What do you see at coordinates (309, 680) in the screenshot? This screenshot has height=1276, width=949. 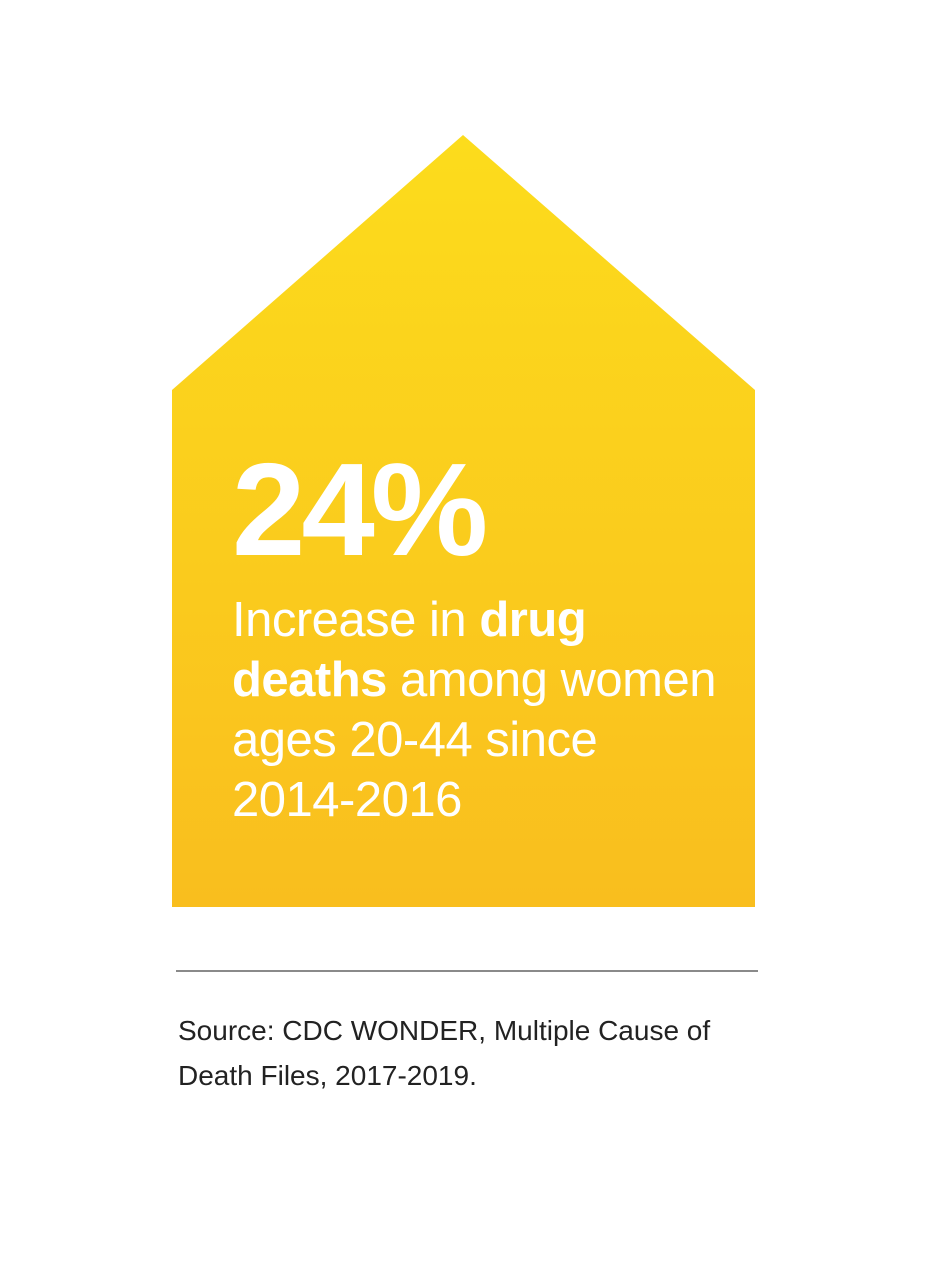 I see `caption-bold-deaths: deaths` at bounding box center [309, 680].